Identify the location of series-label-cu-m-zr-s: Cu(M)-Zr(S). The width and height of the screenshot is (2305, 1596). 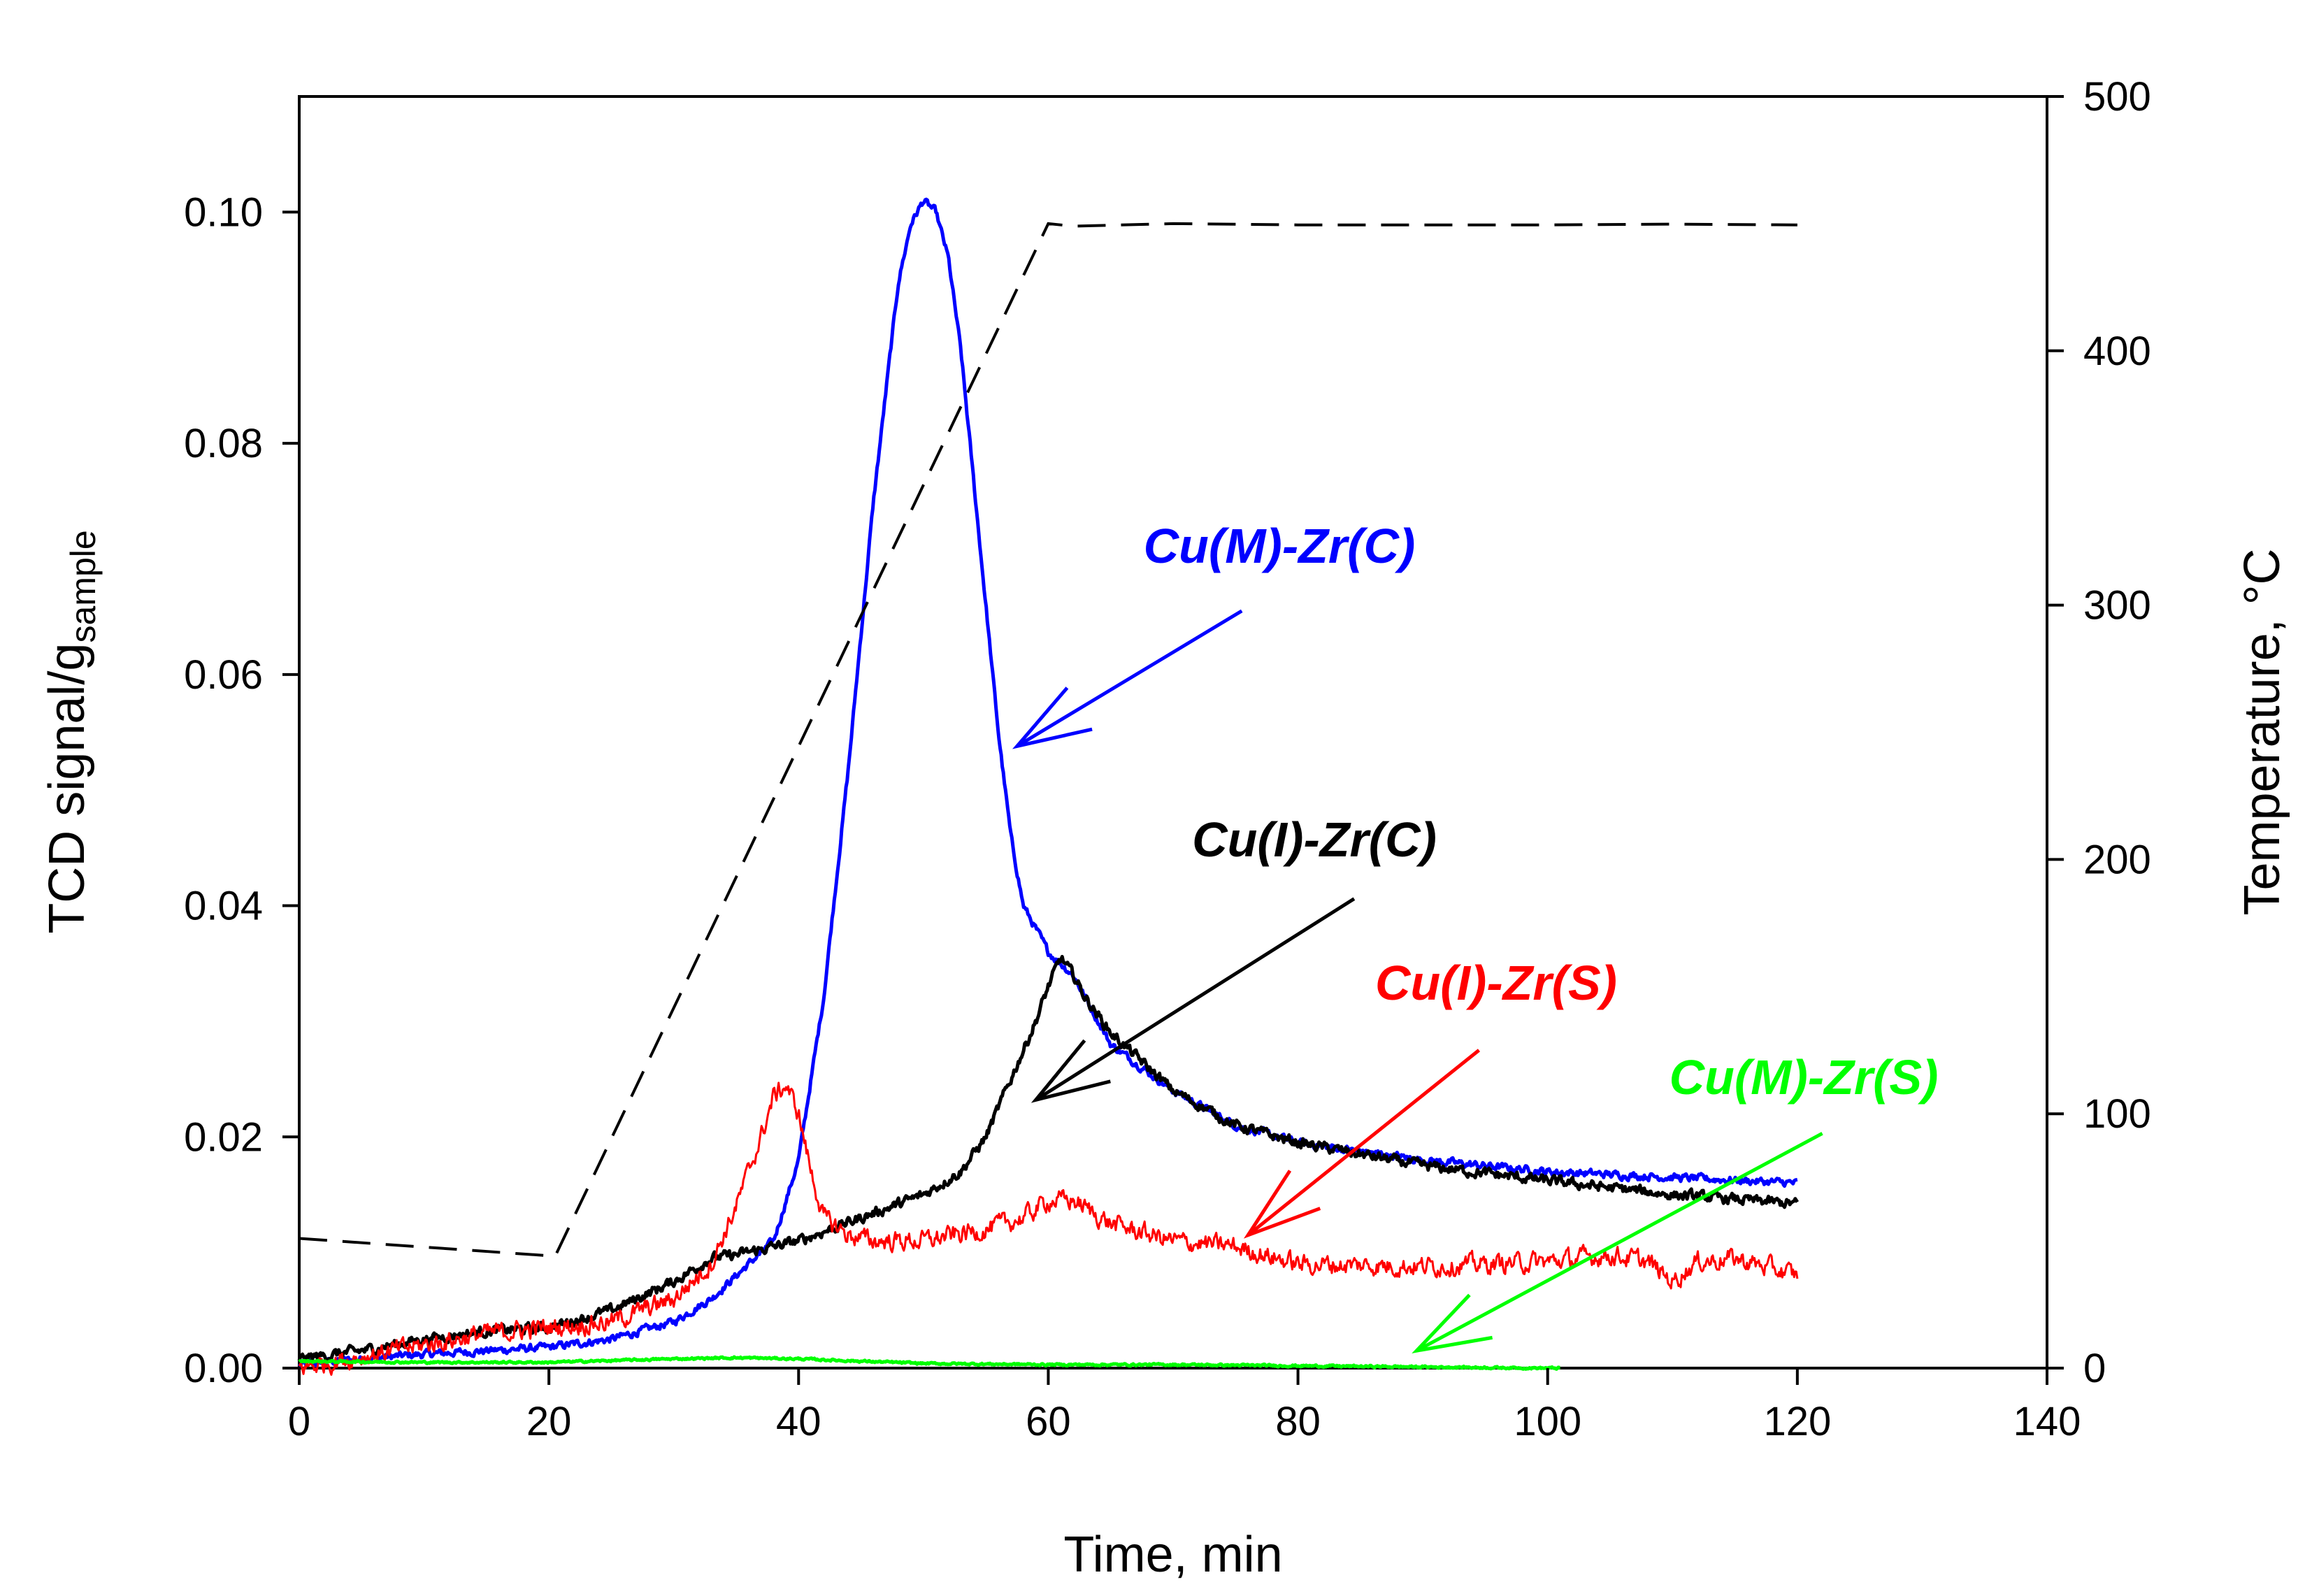
(1804, 1077).